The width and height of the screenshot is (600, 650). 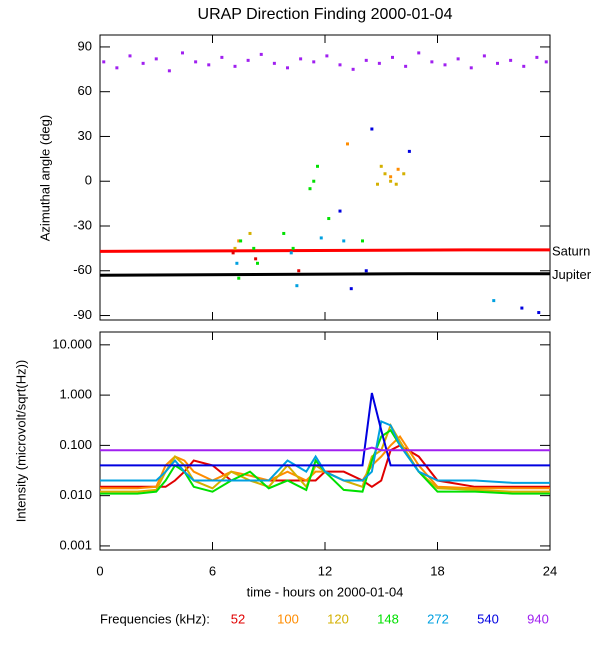 I want to click on legend-entry: 120, so click(x=338, y=618).